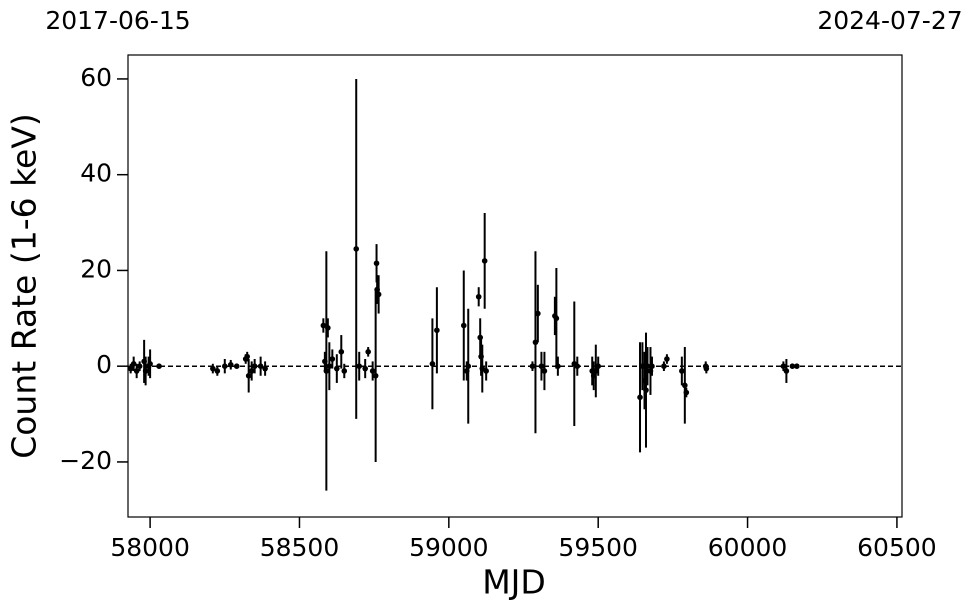 The height and width of the screenshot is (613, 980). Describe the element at coordinates (300, 547) in the screenshot. I see `x-tick-label: 58500` at that location.